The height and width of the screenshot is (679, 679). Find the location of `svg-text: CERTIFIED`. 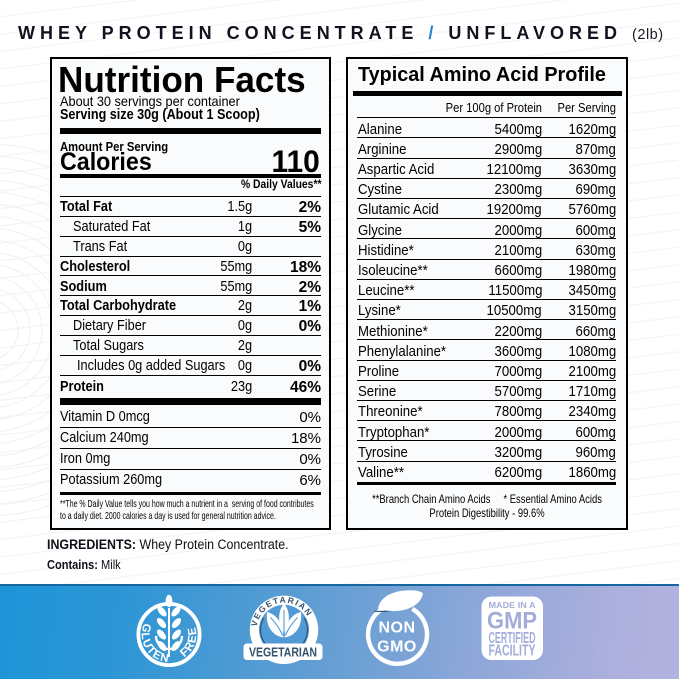

svg-text: CERTIFIED is located at coordinates (512, 638).